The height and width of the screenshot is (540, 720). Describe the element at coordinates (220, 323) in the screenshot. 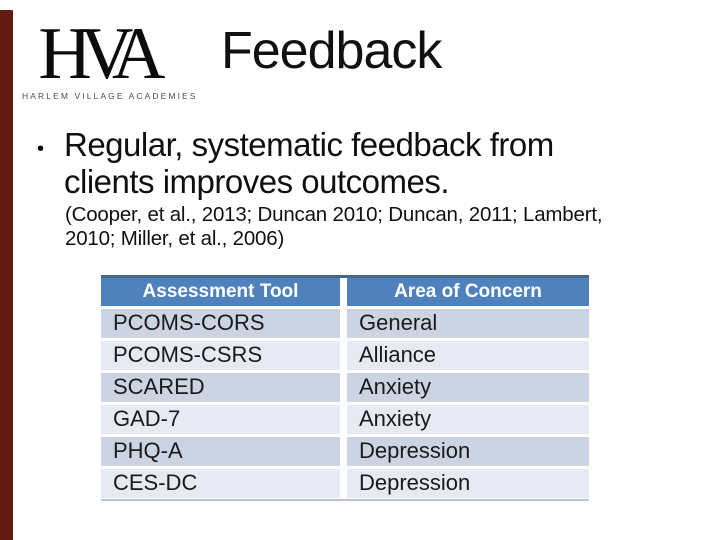

I see `table-cell: PCOMS-CORS` at that location.